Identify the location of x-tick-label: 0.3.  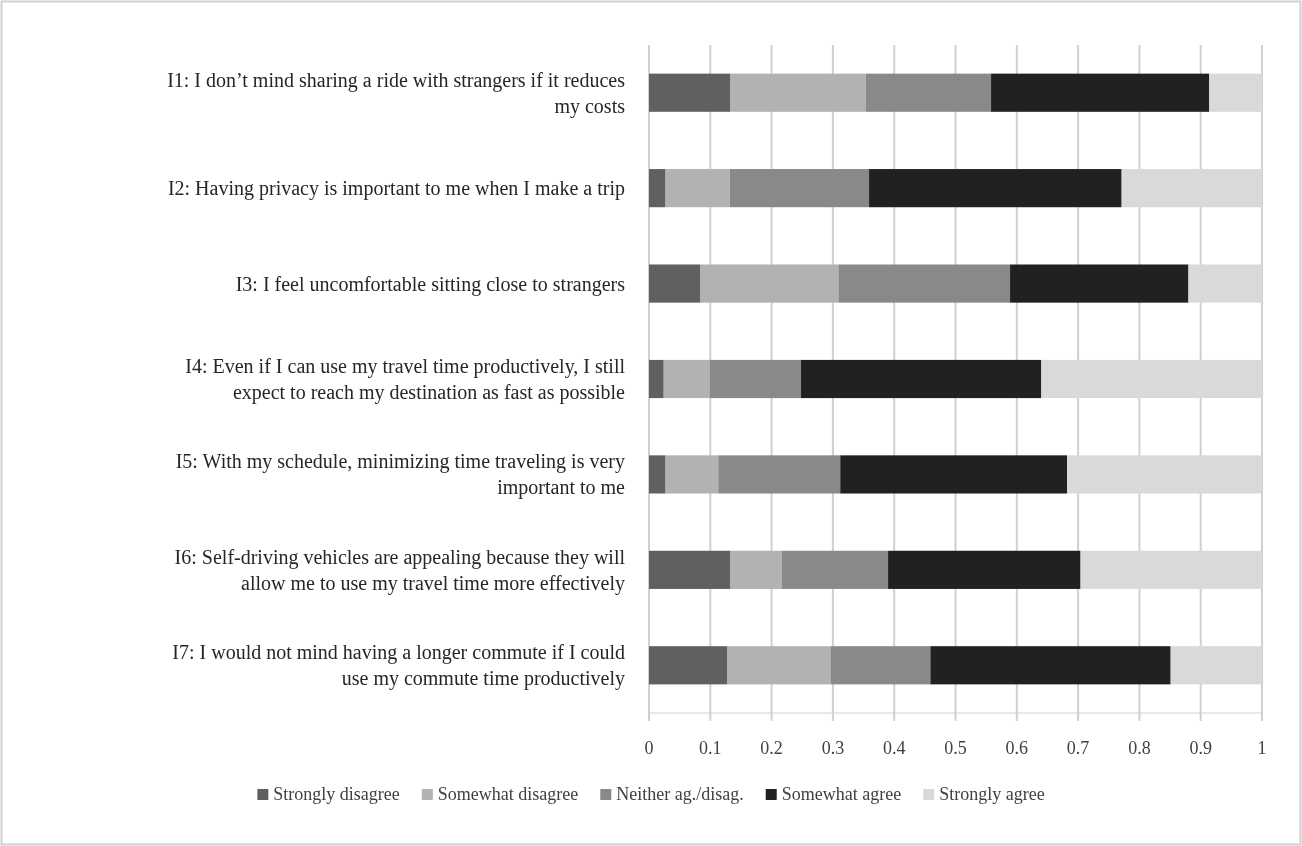
(833, 748).